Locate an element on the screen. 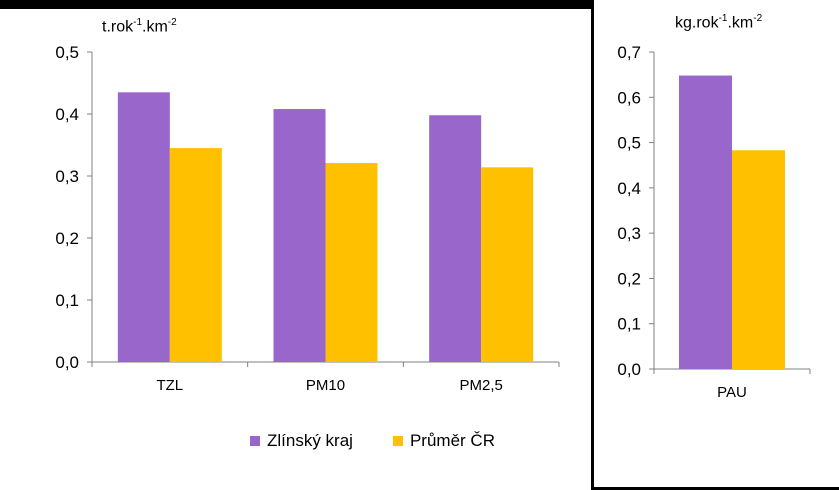  y-tick-label: 0,7 is located at coordinates (629, 52).